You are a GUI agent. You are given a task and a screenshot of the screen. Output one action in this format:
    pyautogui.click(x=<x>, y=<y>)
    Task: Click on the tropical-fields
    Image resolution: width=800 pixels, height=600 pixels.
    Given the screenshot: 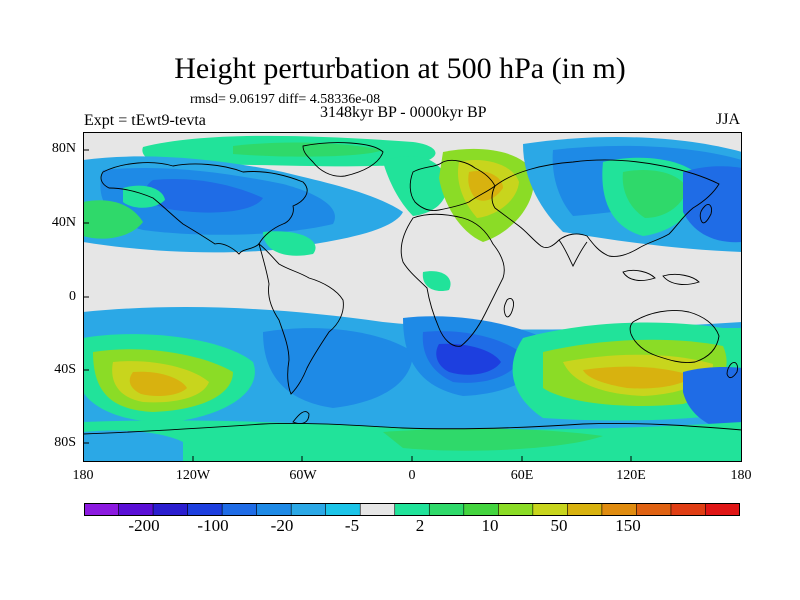 What is the action you would take?
    pyautogui.click(x=357, y=261)
    